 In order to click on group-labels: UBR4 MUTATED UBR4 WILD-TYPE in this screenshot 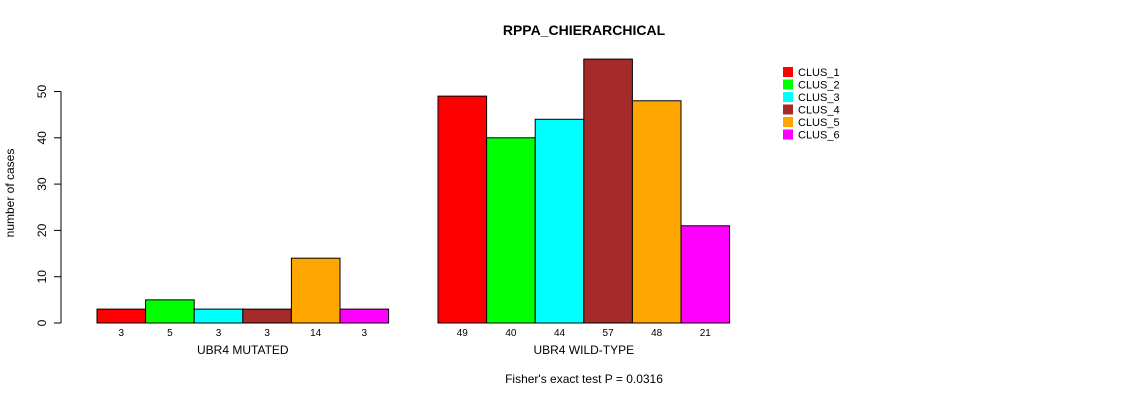, I will do `click(415, 350)`.